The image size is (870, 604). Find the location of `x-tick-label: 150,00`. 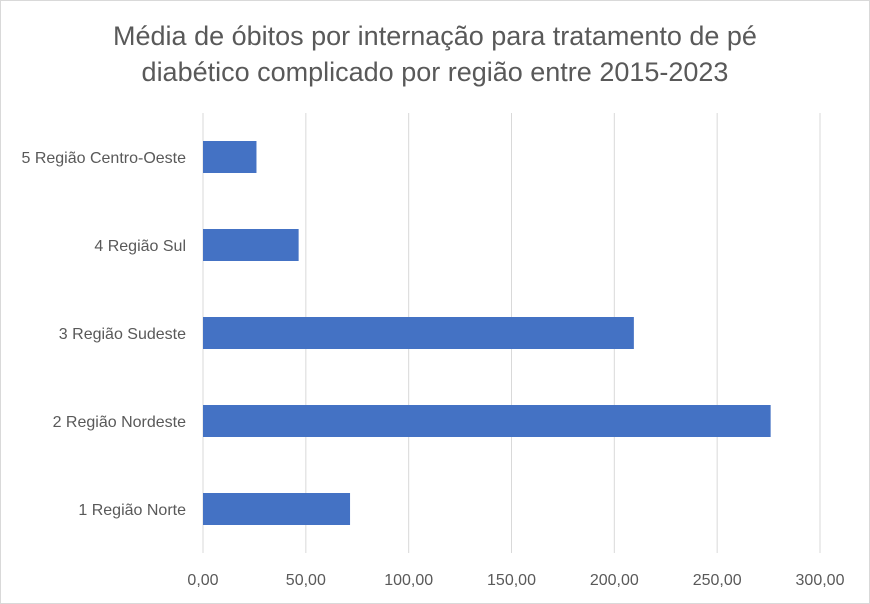

x-tick-label: 150,00 is located at coordinates (511, 580).